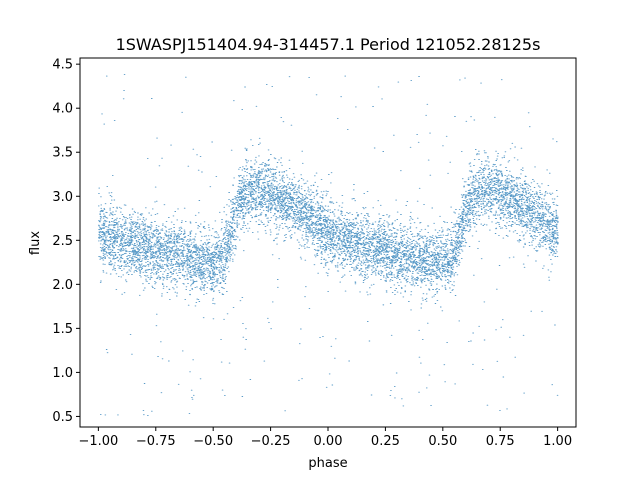 This screenshot has width=640, height=480. Describe the element at coordinates (62, 241) in the screenshot. I see `y-tick-label: 2.5` at that location.